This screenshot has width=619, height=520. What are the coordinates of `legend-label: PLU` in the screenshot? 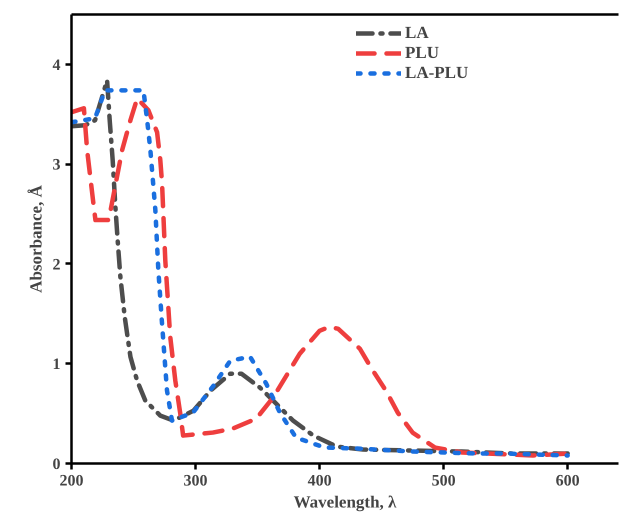 It's located at (422, 53).